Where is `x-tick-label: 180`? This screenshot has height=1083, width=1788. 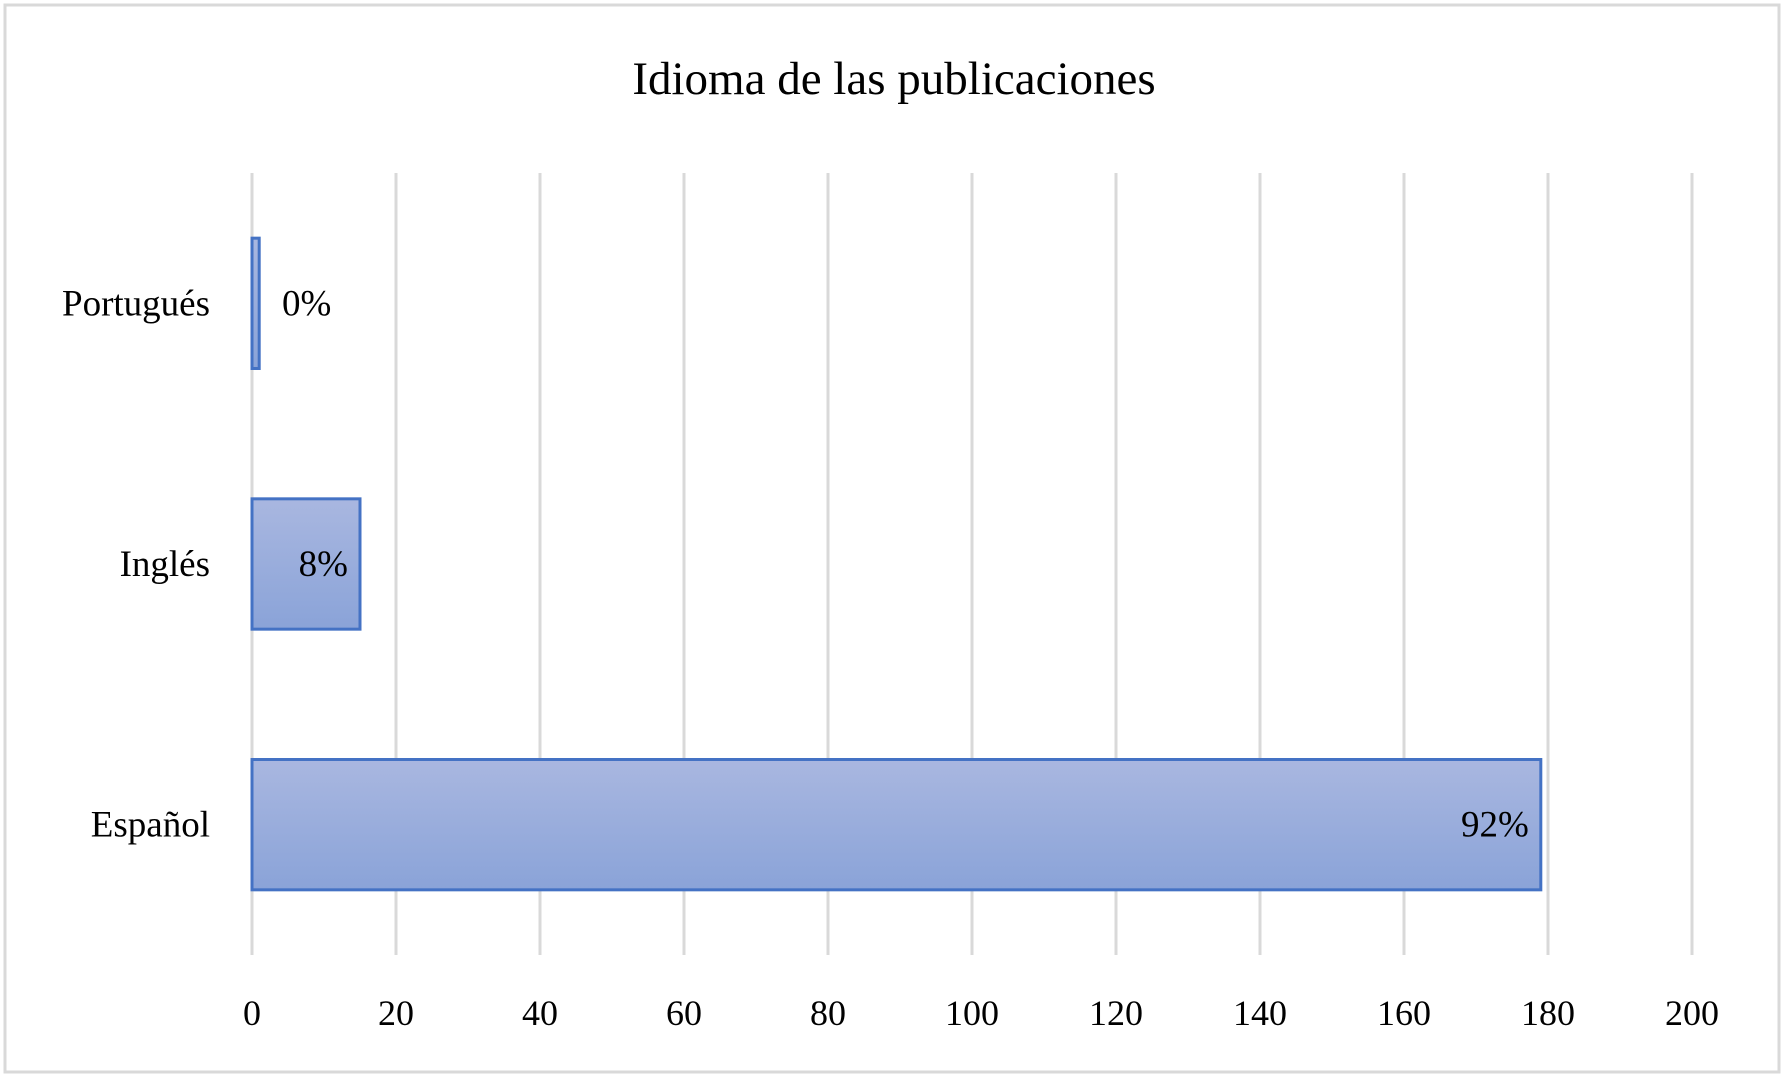 x-tick-label: 180 is located at coordinates (1548, 1013).